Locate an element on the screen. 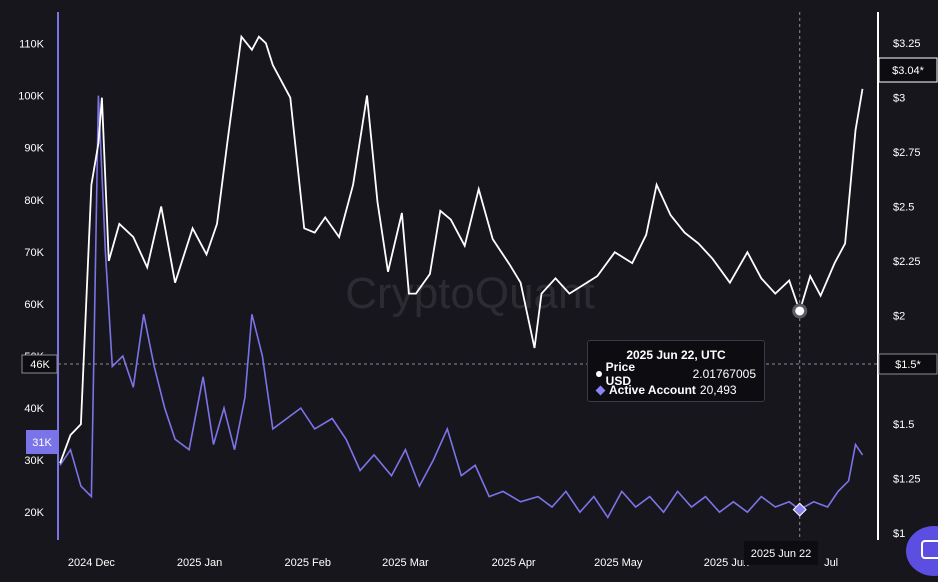 The height and width of the screenshot is (582, 938). right-axis-tick: $1.5 is located at coordinates (903, 425).